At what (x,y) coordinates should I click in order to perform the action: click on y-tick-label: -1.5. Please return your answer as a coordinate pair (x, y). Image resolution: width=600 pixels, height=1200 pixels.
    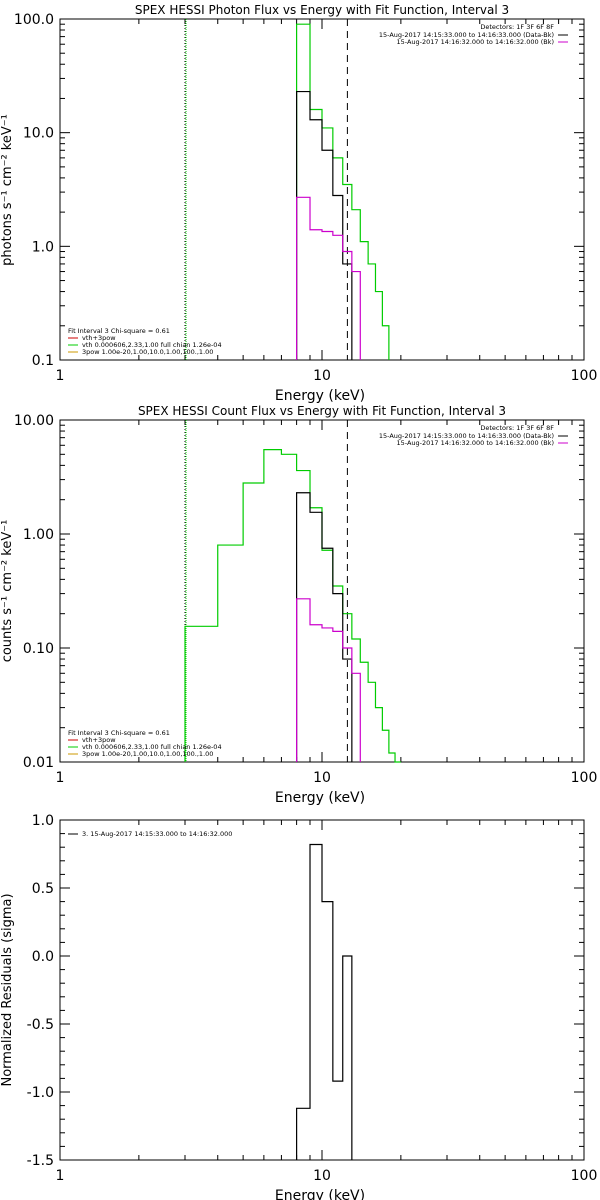
    Looking at the image, I should click on (40, 1161).